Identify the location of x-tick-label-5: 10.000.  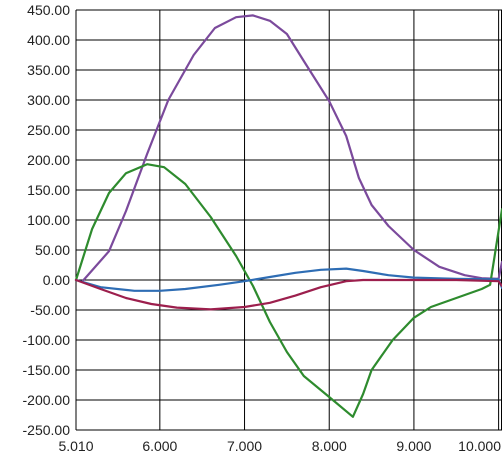
(479, 446).